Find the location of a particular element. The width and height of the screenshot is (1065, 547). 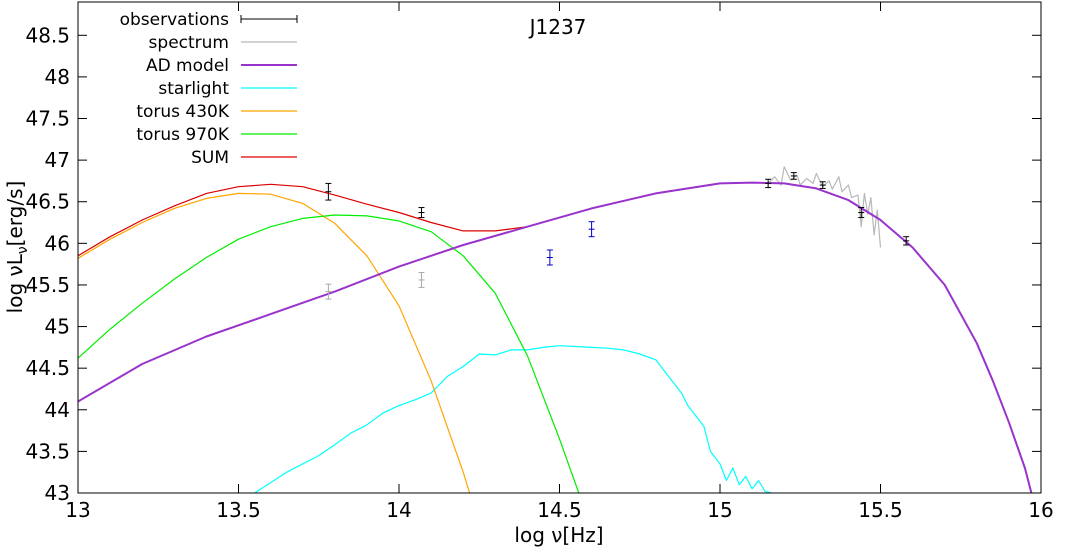

y-tick-label: 46 is located at coordinates (57, 243).